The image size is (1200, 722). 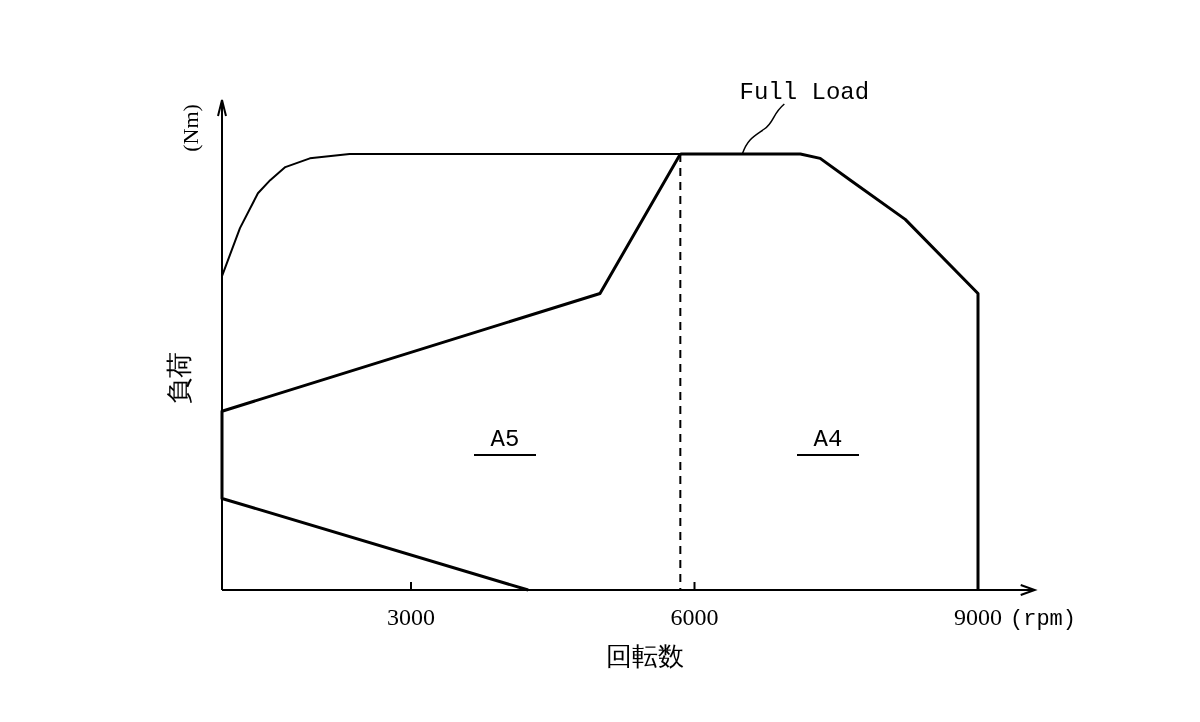 I want to click on series-label: Full Load, so click(x=804, y=92).